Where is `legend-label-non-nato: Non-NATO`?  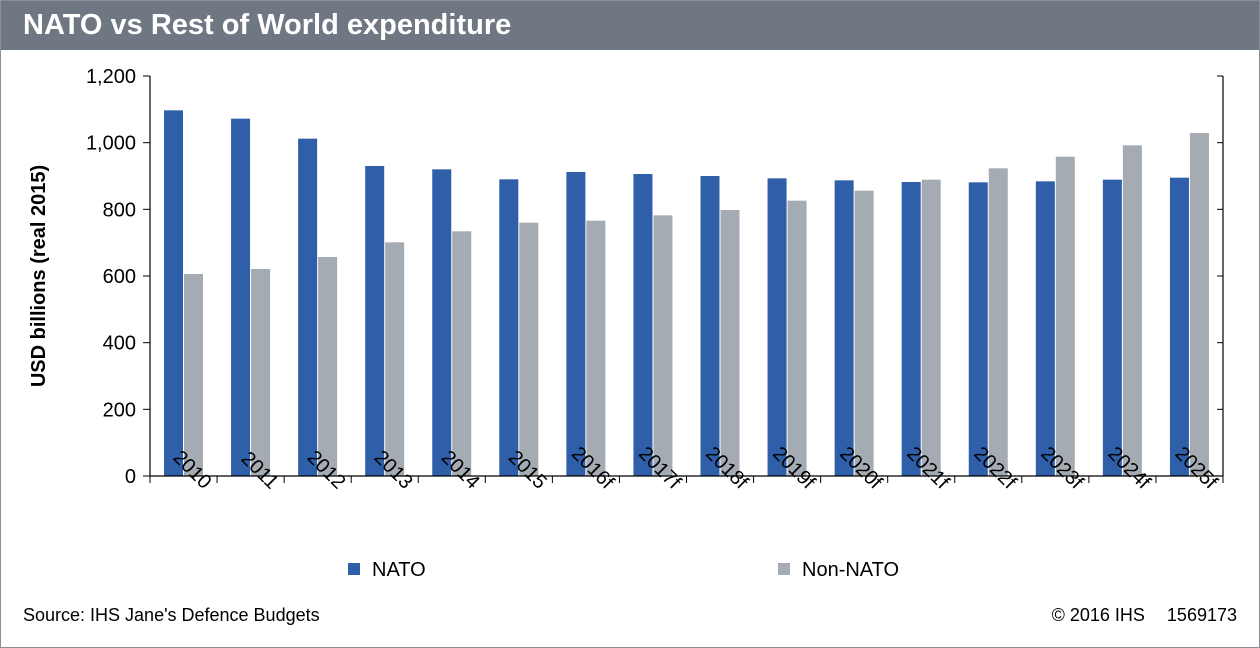 legend-label-non-nato: Non-NATO is located at coordinates (850, 570).